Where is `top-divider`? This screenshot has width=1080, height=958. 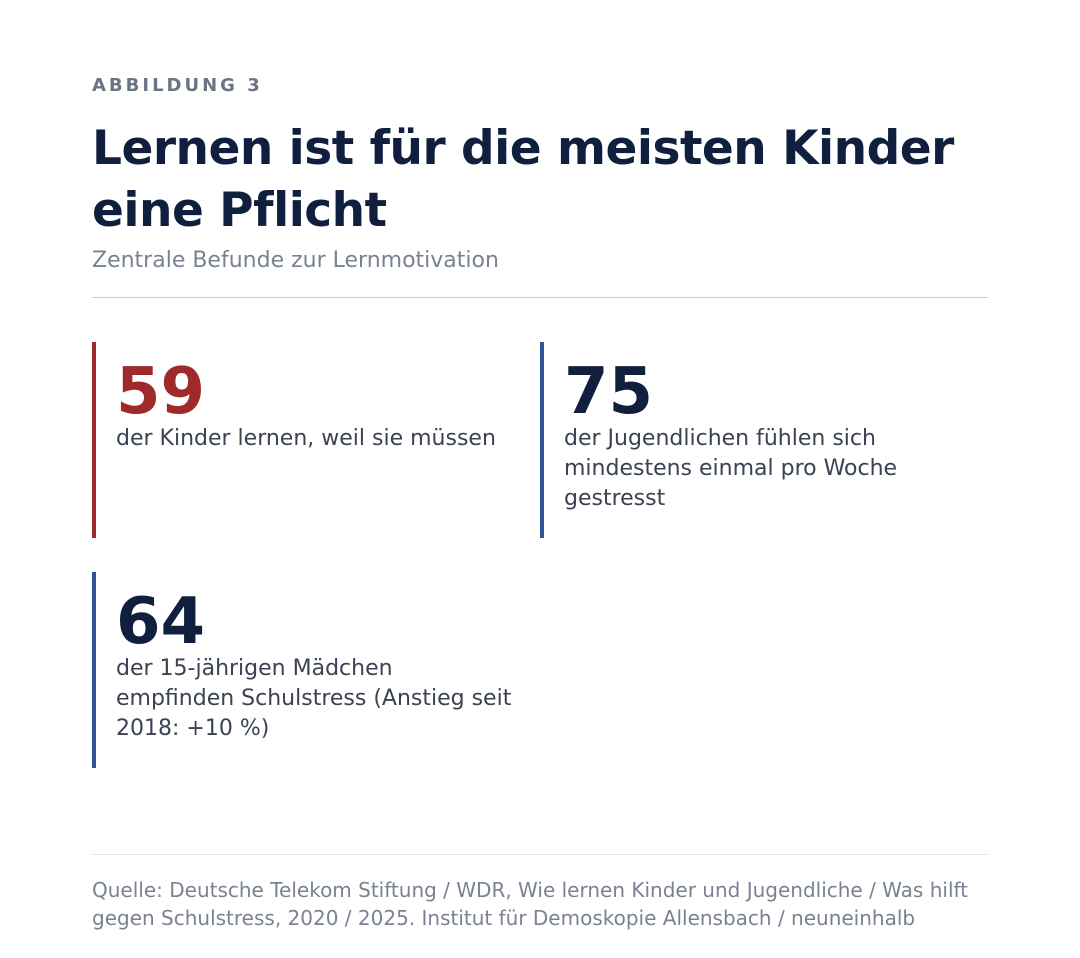
top-divider is located at coordinates (540, 297).